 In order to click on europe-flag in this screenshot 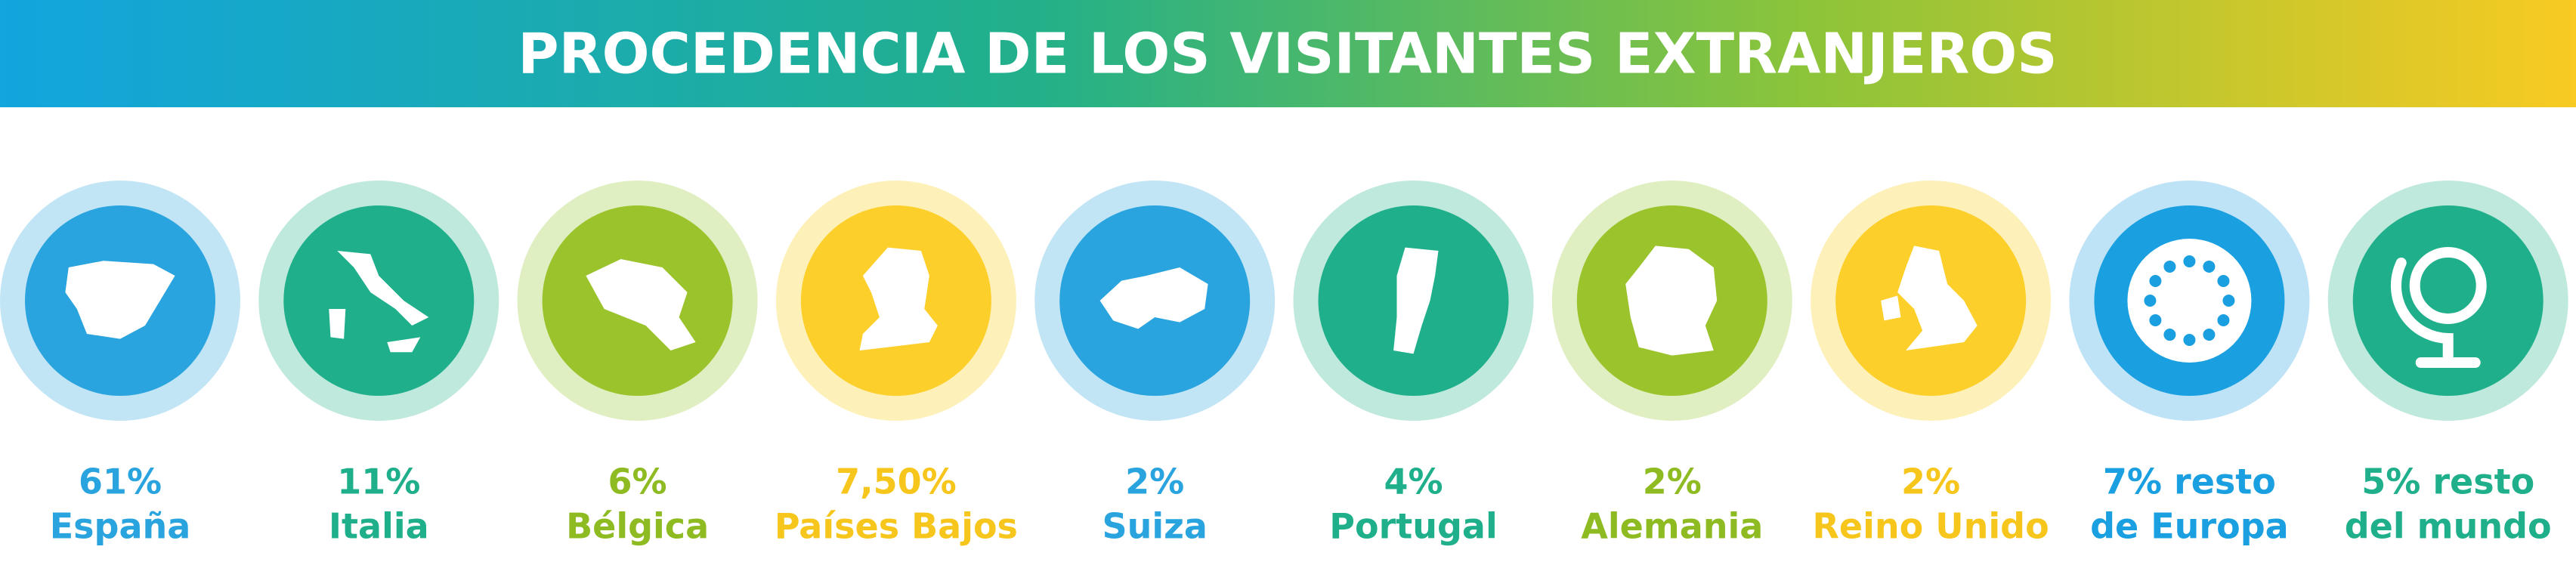, I will do `click(2189, 301)`.